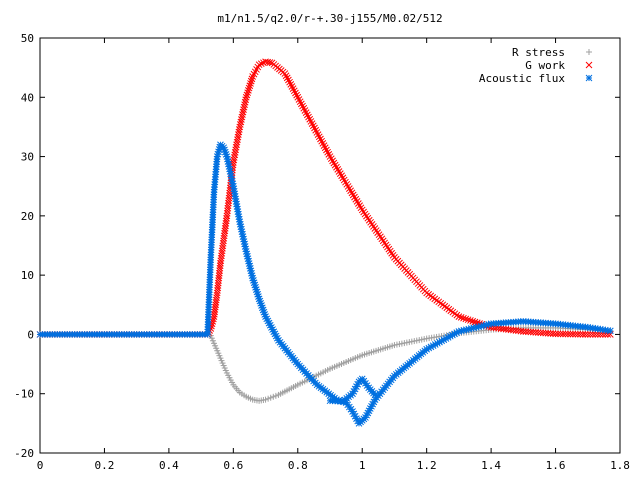  What do you see at coordinates (30, 334) in the screenshot?
I see `y-tick-label: 0` at bounding box center [30, 334].